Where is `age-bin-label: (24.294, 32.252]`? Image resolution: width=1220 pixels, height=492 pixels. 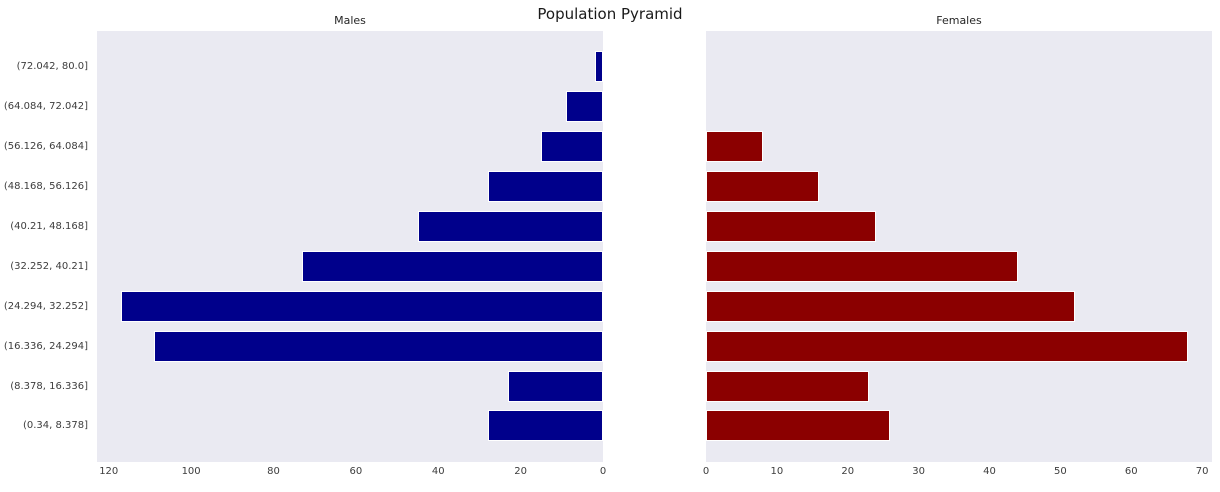
age-bin-label: (24.294, 32.252] is located at coordinates (45, 306).